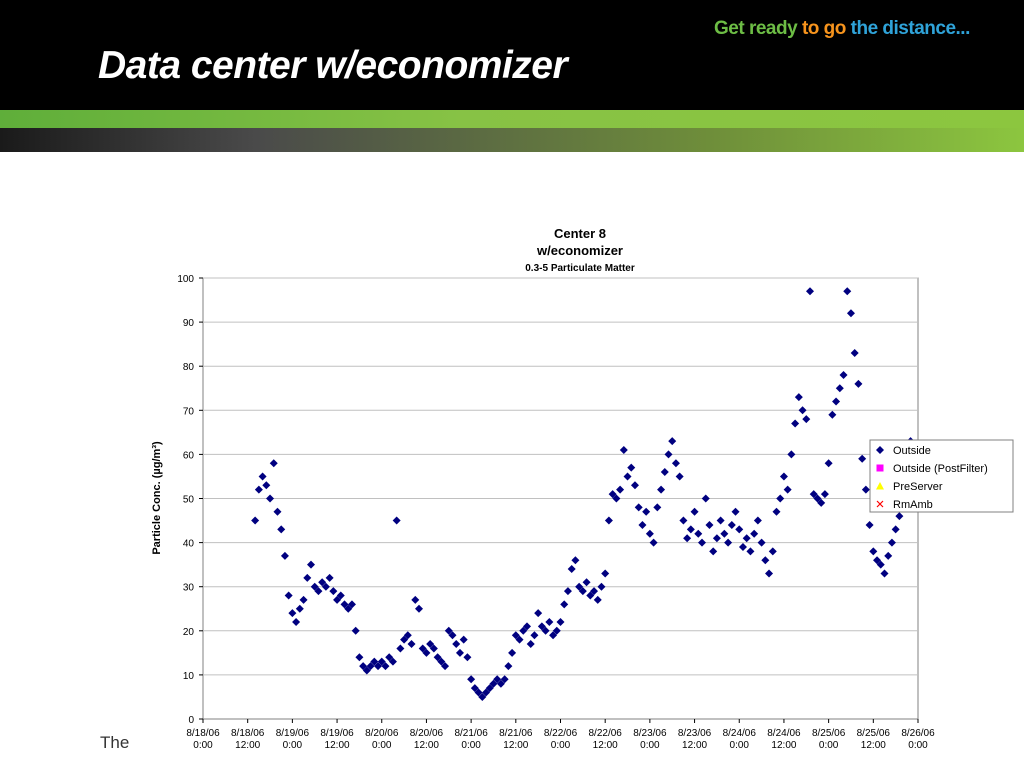 The height and width of the screenshot is (768, 1024). I want to click on footer-text: The, so click(115, 742).